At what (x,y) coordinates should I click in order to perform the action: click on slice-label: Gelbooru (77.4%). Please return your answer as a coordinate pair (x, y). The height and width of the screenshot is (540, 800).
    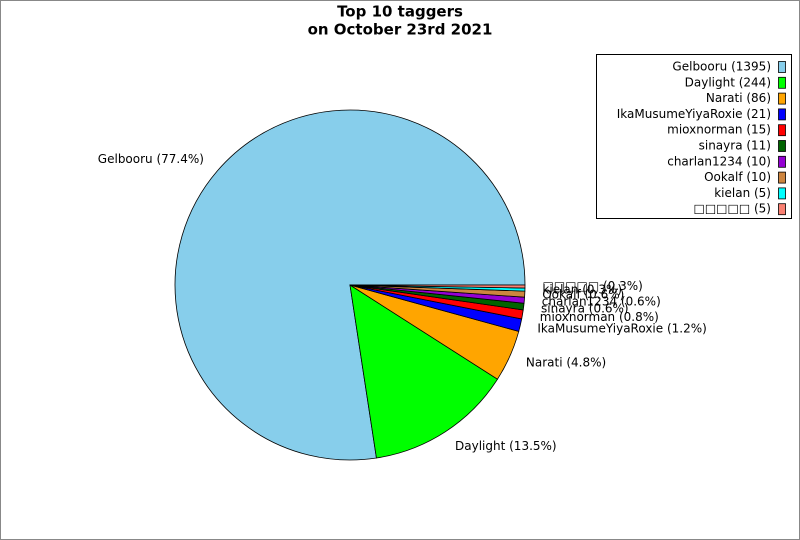
    Looking at the image, I should click on (151, 159).